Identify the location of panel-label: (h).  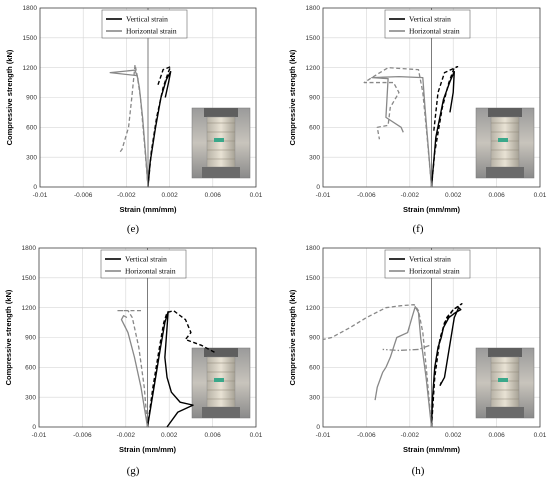
(418, 471).